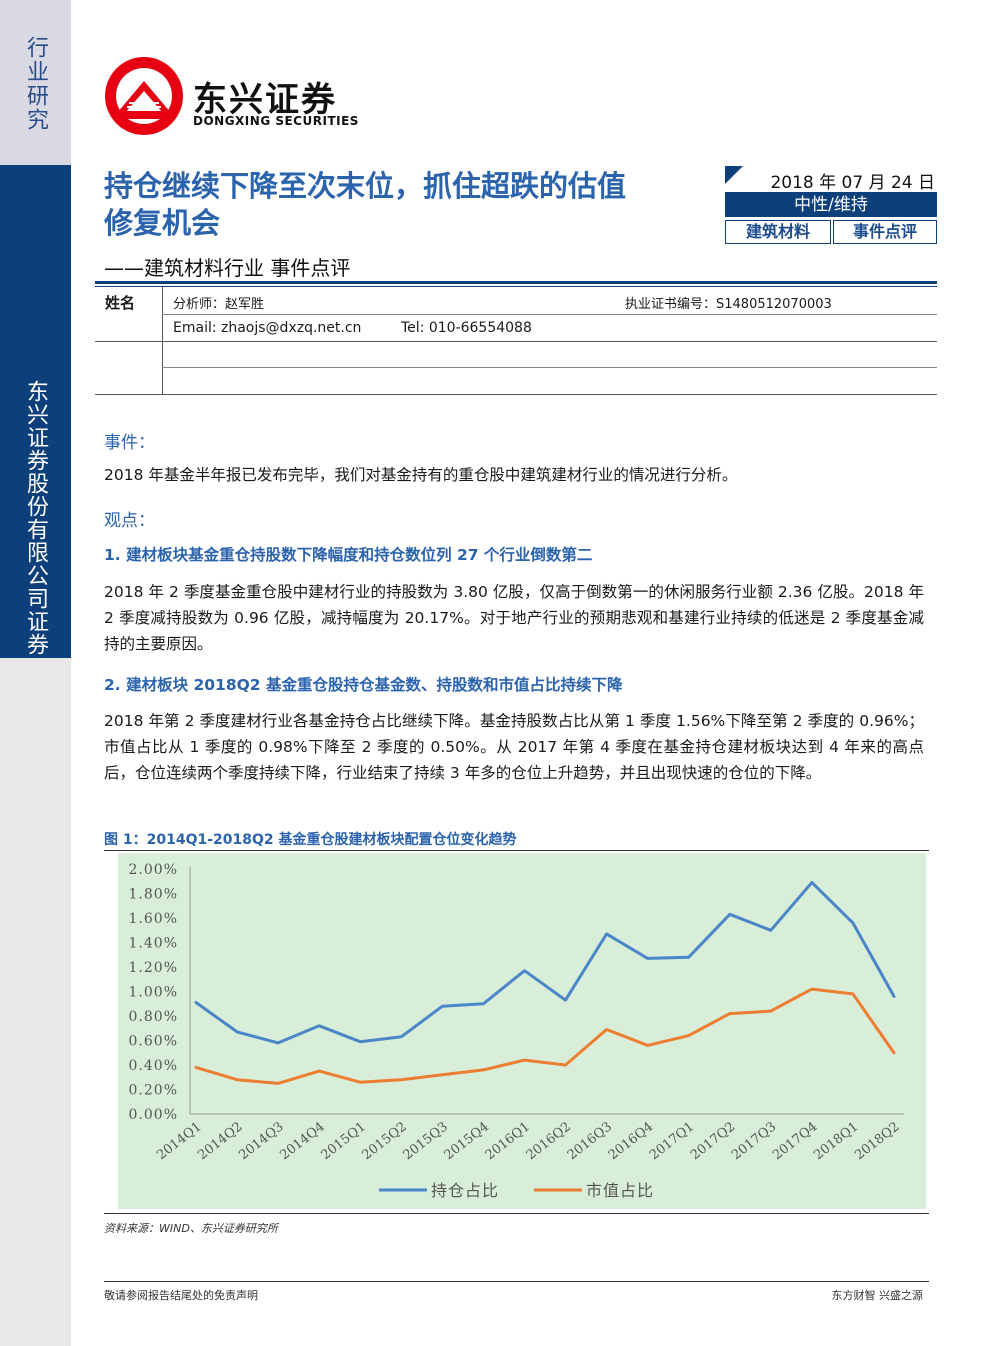  Describe the element at coordinates (153, 1042) in the screenshot. I see `y-tick-label: 0.60%` at that location.